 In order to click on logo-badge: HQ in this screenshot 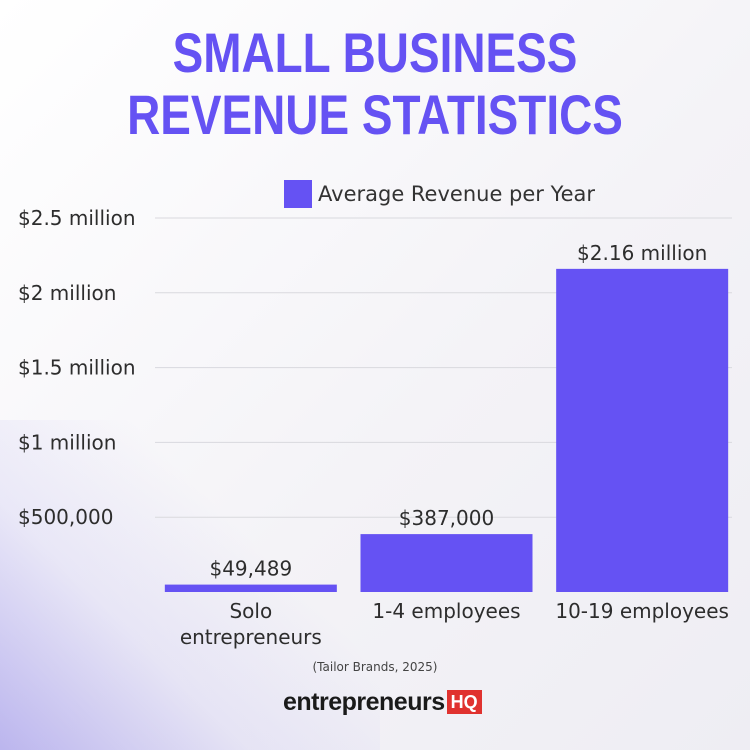, I will do `click(464, 702)`.